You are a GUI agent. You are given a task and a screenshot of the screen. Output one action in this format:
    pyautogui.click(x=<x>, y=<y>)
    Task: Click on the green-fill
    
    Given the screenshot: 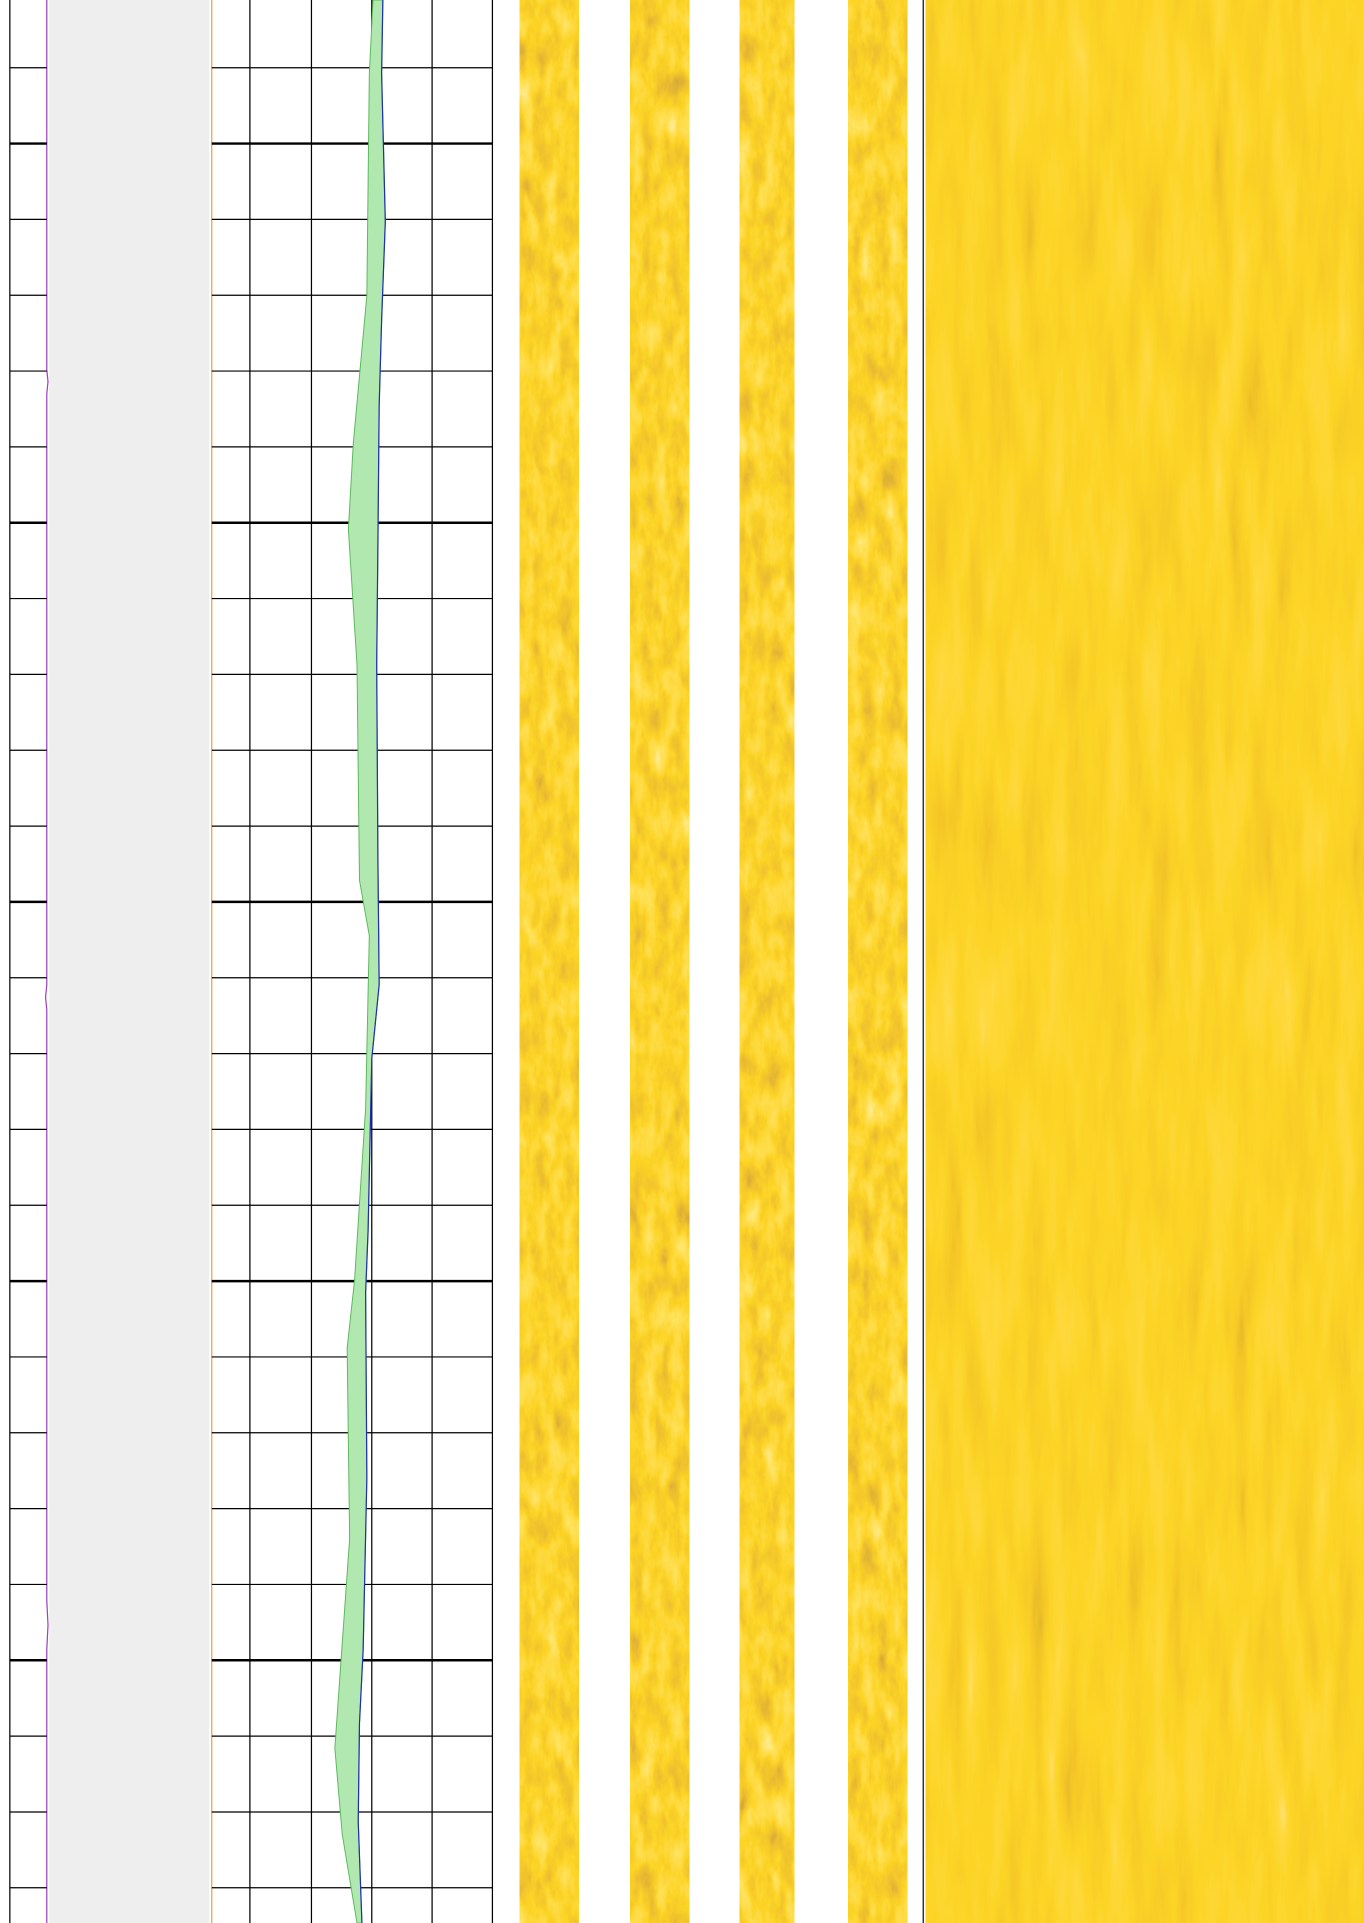 What is the action you would take?
    pyautogui.click(x=360, y=961)
    